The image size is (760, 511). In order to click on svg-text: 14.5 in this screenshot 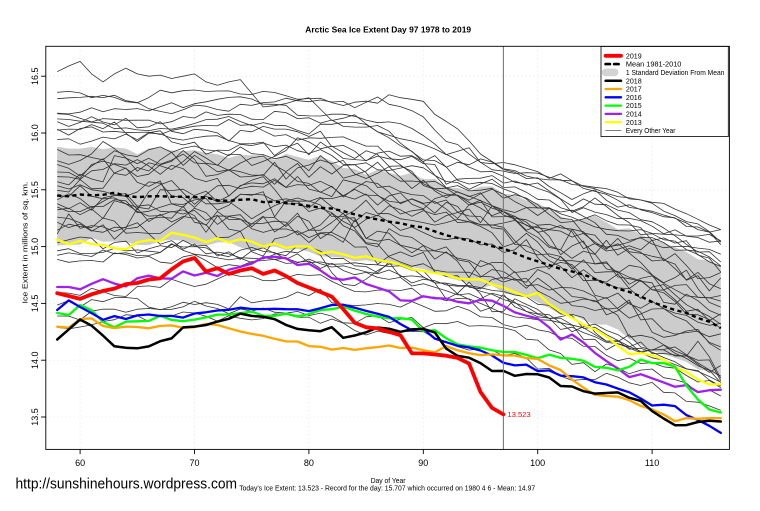, I will do `click(35, 304)`.